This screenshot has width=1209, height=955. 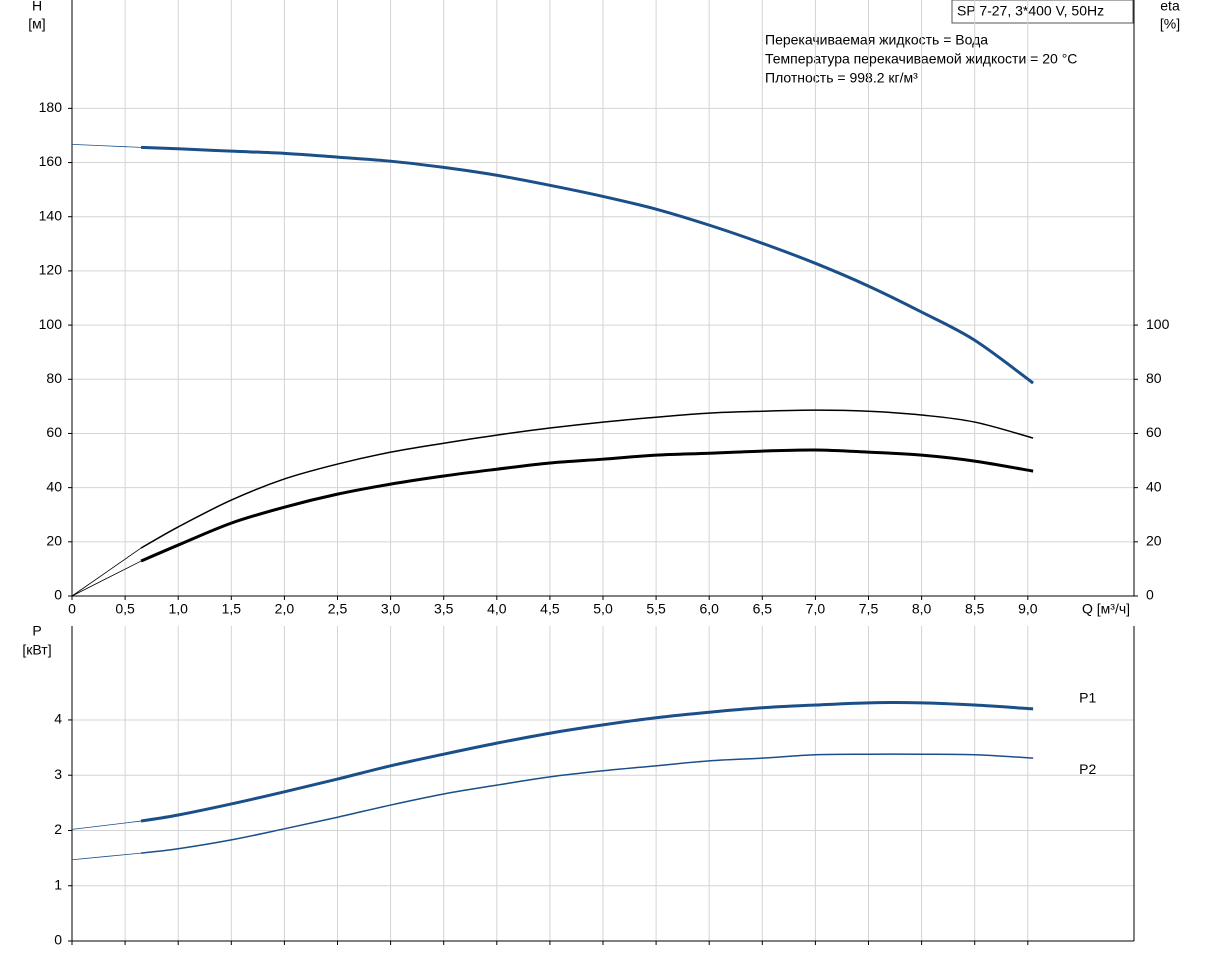 What do you see at coordinates (338, 609) in the screenshot?
I see `x-tick-label: 2,5` at bounding box center [338, 609].